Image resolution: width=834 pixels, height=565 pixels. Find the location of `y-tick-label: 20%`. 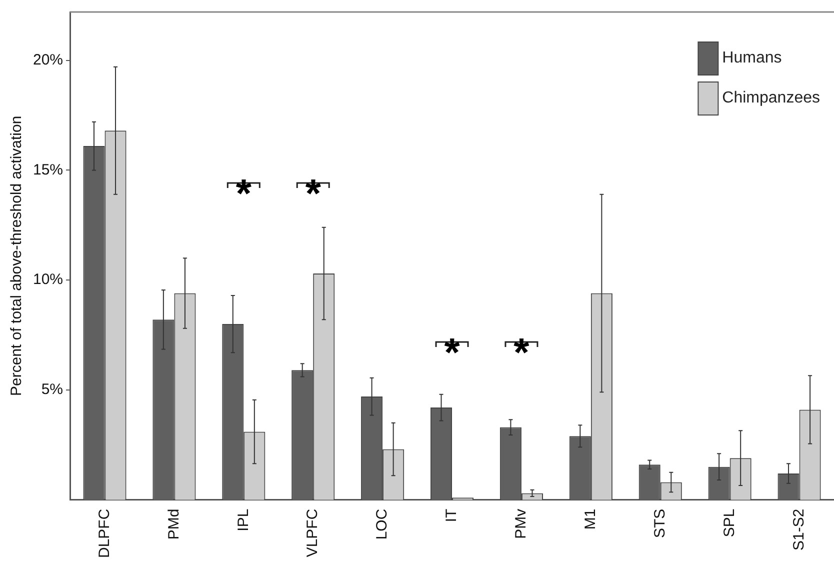

y-tick-label: 20% is located at coordinates (48, 59).